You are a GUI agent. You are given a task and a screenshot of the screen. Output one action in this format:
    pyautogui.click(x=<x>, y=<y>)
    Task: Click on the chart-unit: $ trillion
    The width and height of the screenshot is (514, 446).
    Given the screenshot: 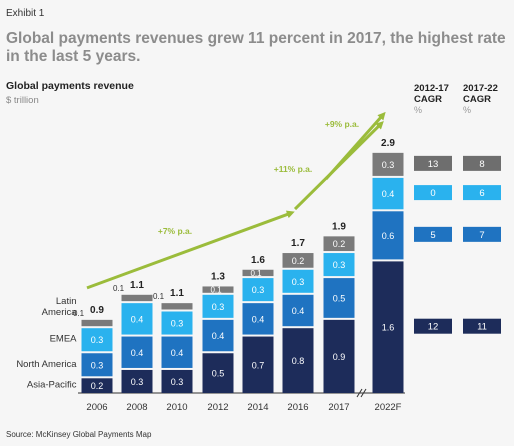 What is the action you would take?
    pyautogui.click(x=22, y=100)
    